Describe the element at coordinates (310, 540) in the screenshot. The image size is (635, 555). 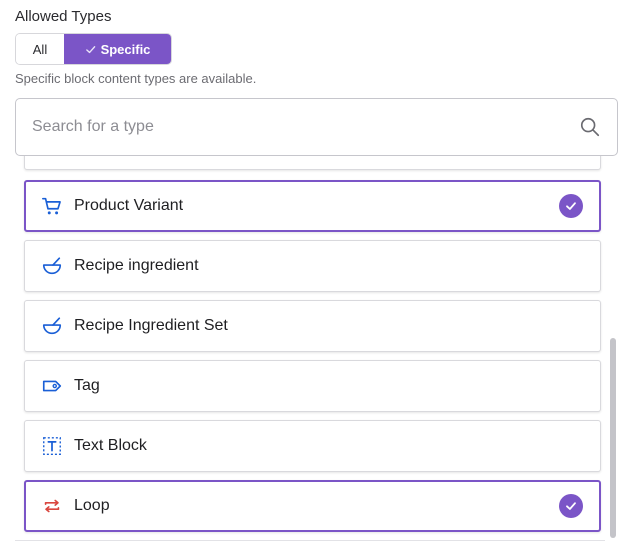
I see `list-divider` at that location.